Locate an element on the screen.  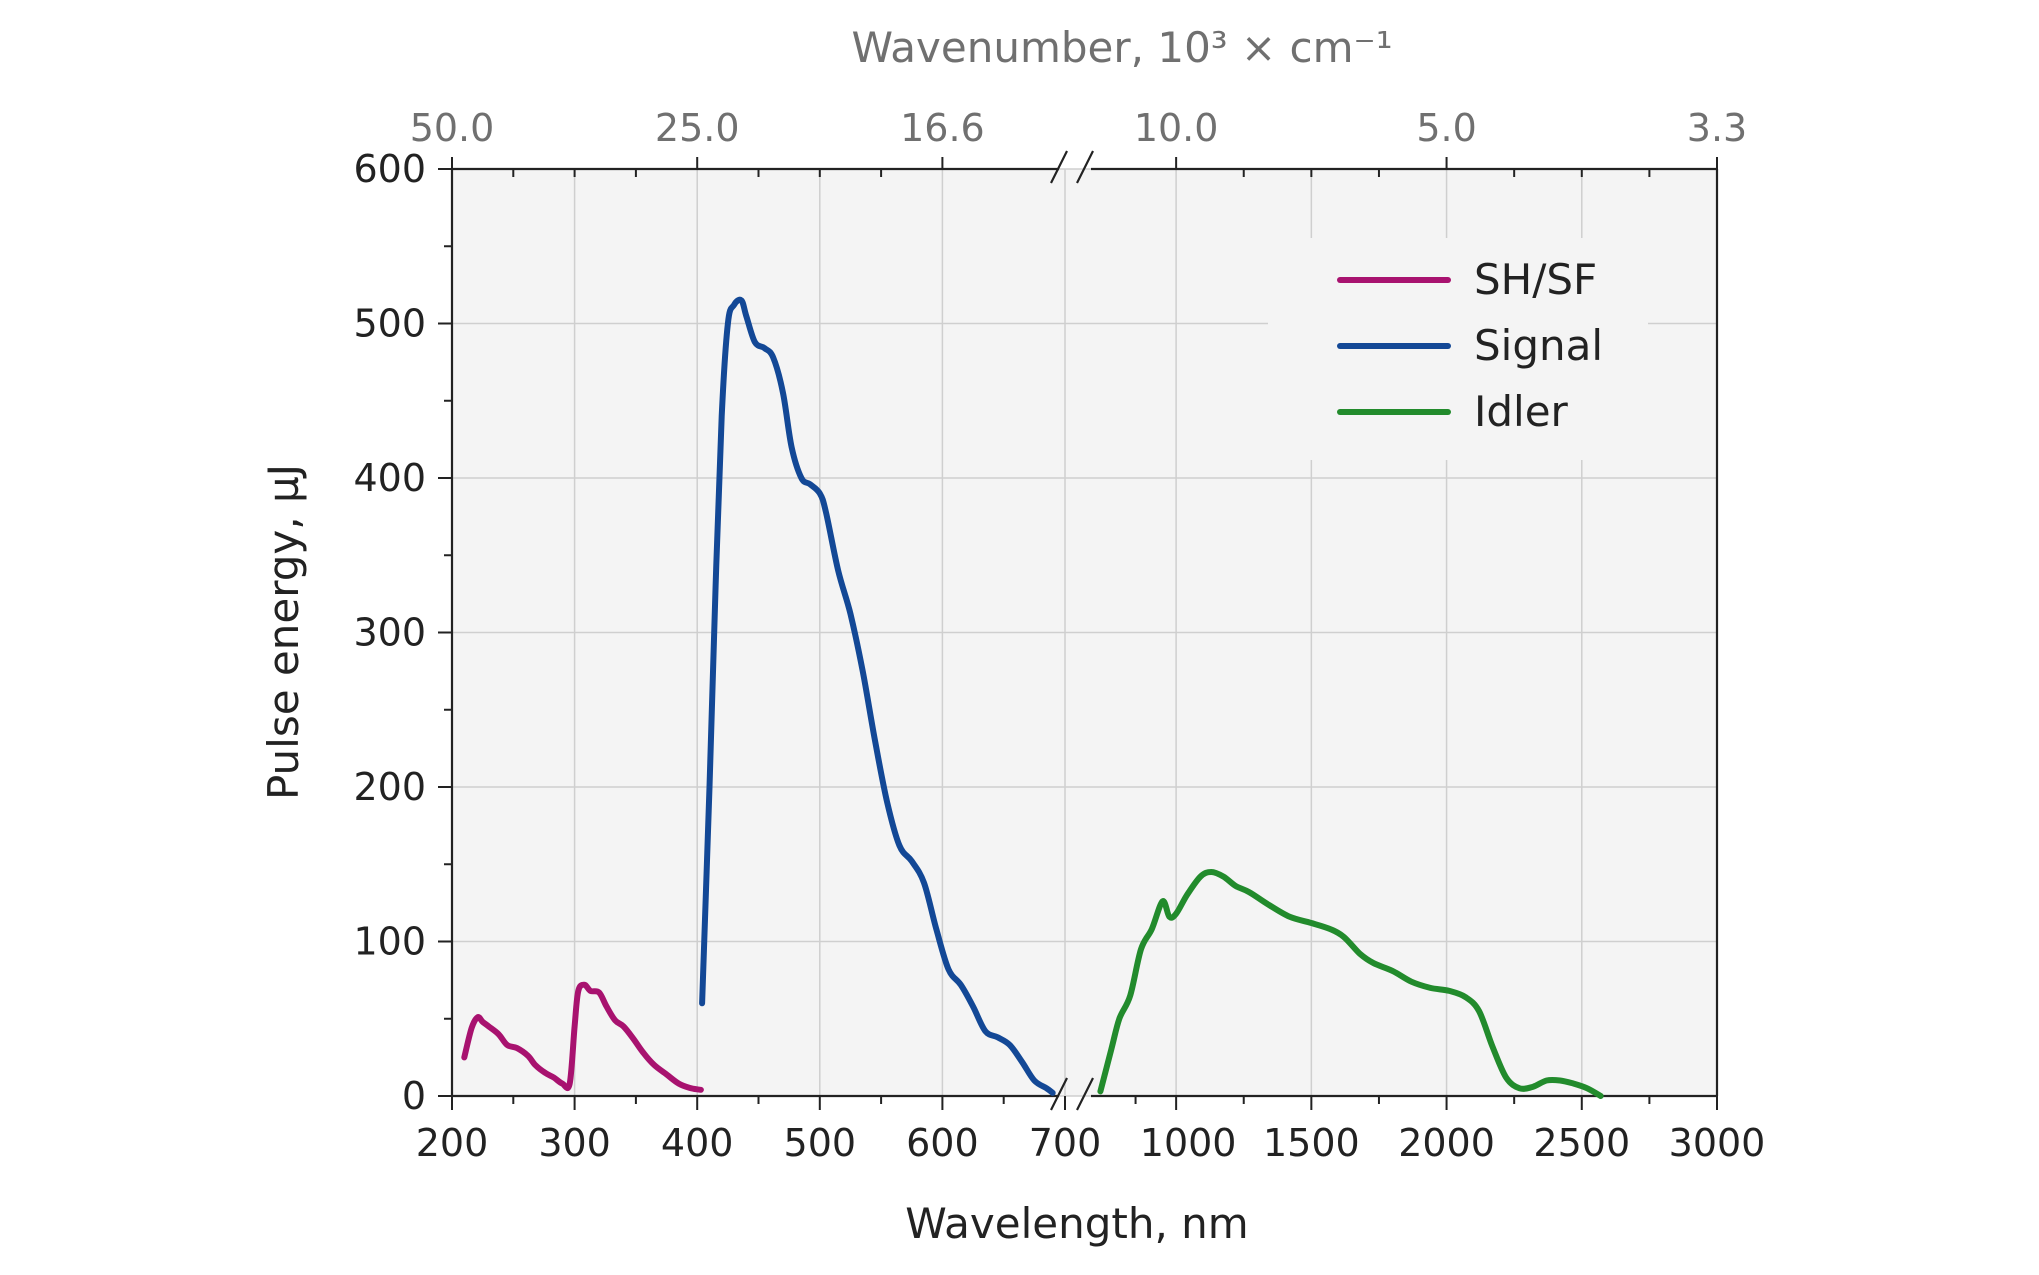
series-line-idler is located at coordinates (1350, 984).